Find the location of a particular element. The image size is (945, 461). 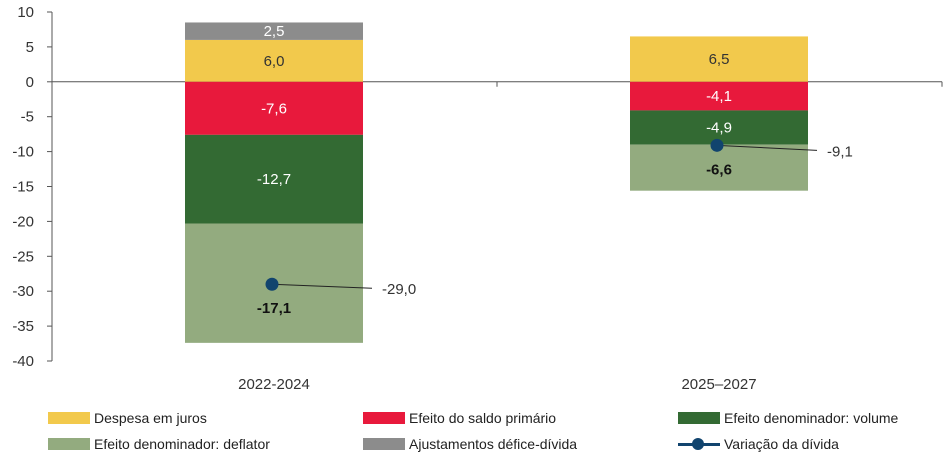

y-tick-label: 10 is located at coordinates (25, 12).